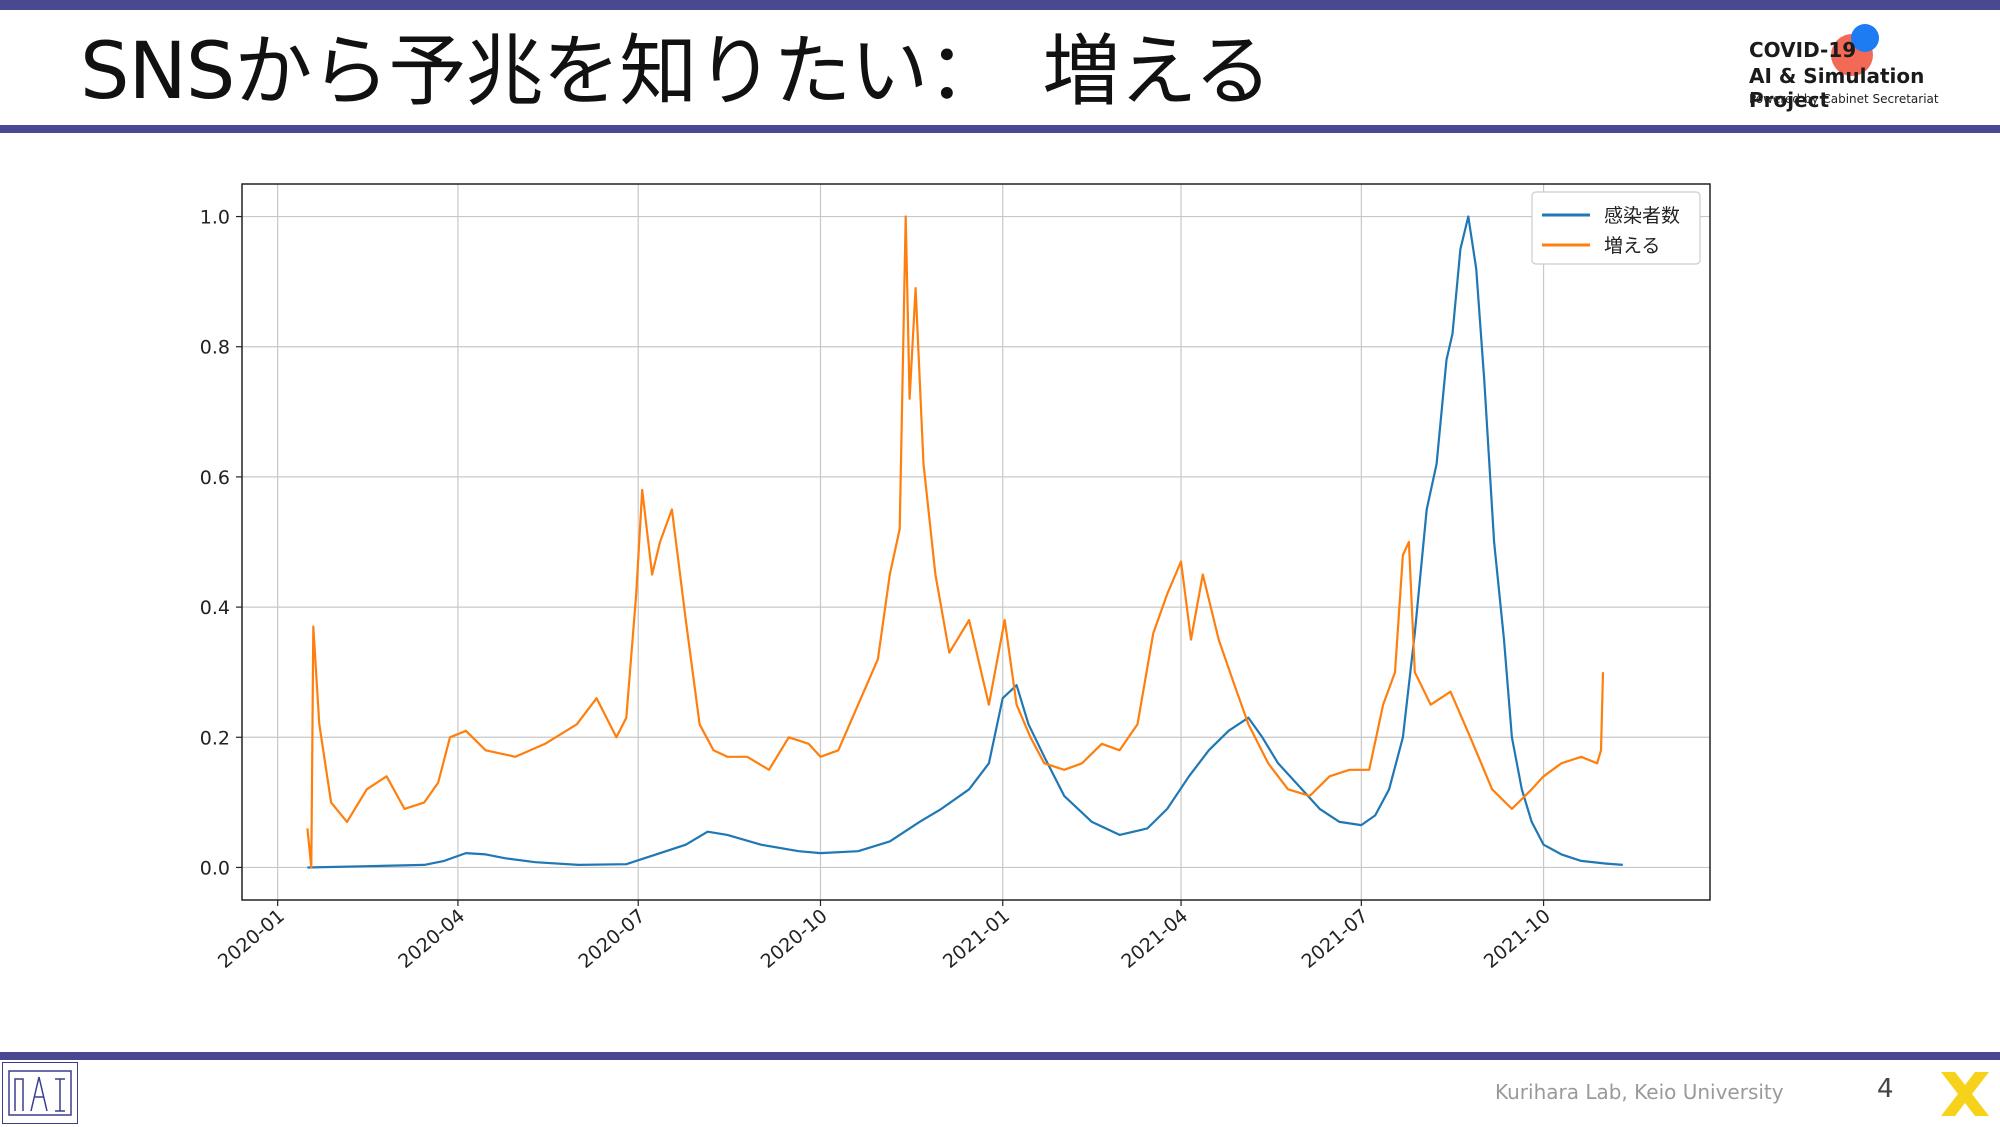 Image resolution: width=2000 pixels, height=1127 pixels. What do you see at coordinates (611, 939) in the screenshot?
I see `x-tick-label: 2020-07` at bounding box center [611, 939].